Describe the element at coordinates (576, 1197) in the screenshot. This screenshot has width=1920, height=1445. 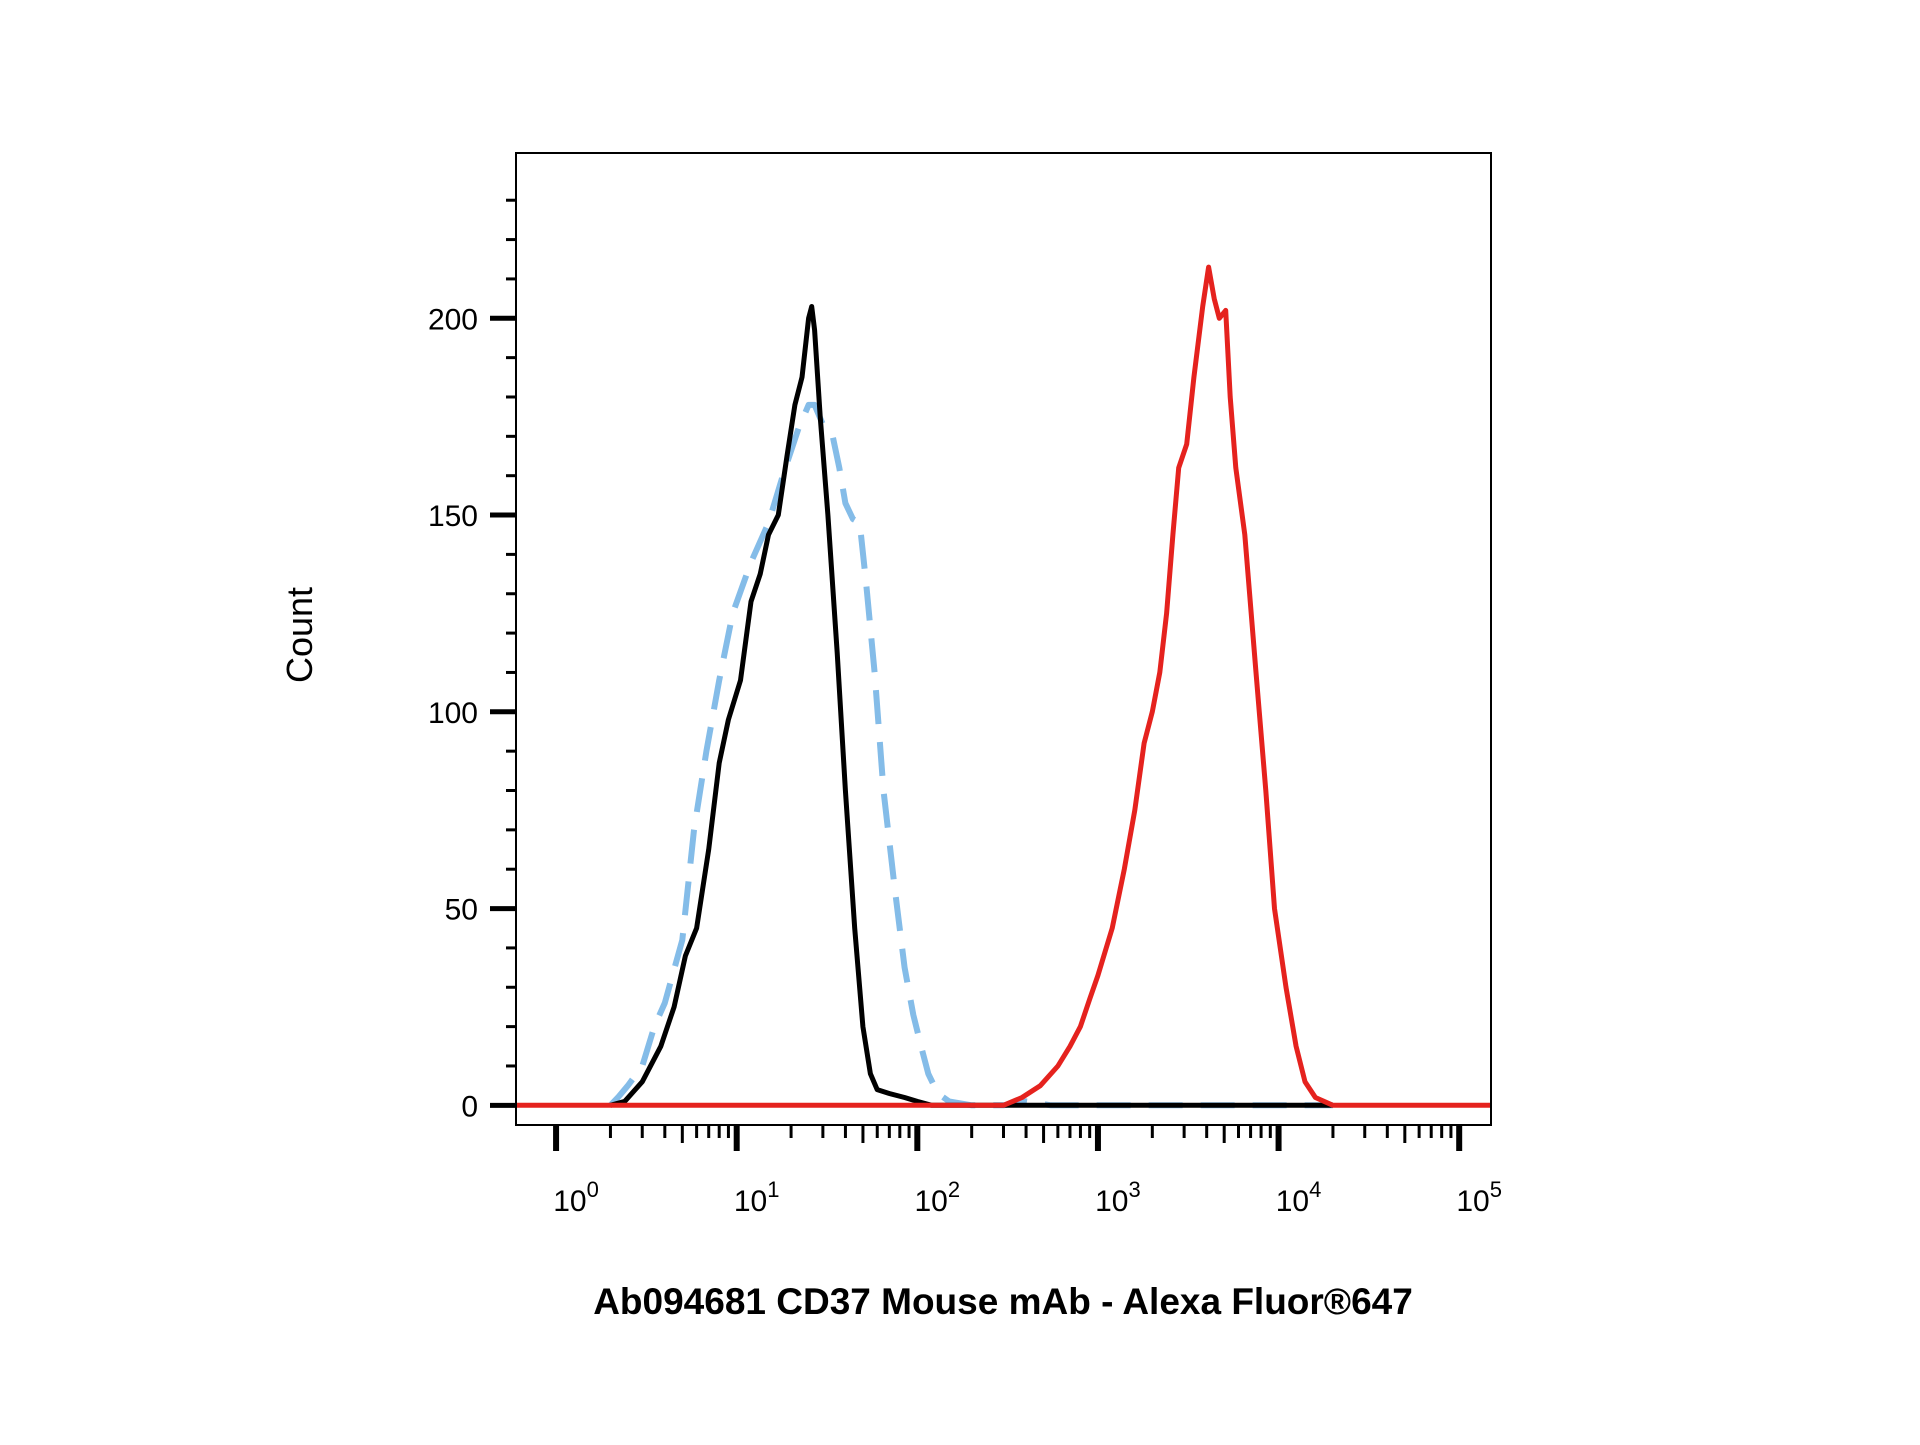
I see `x-tick-label: 10⁰` at that location.